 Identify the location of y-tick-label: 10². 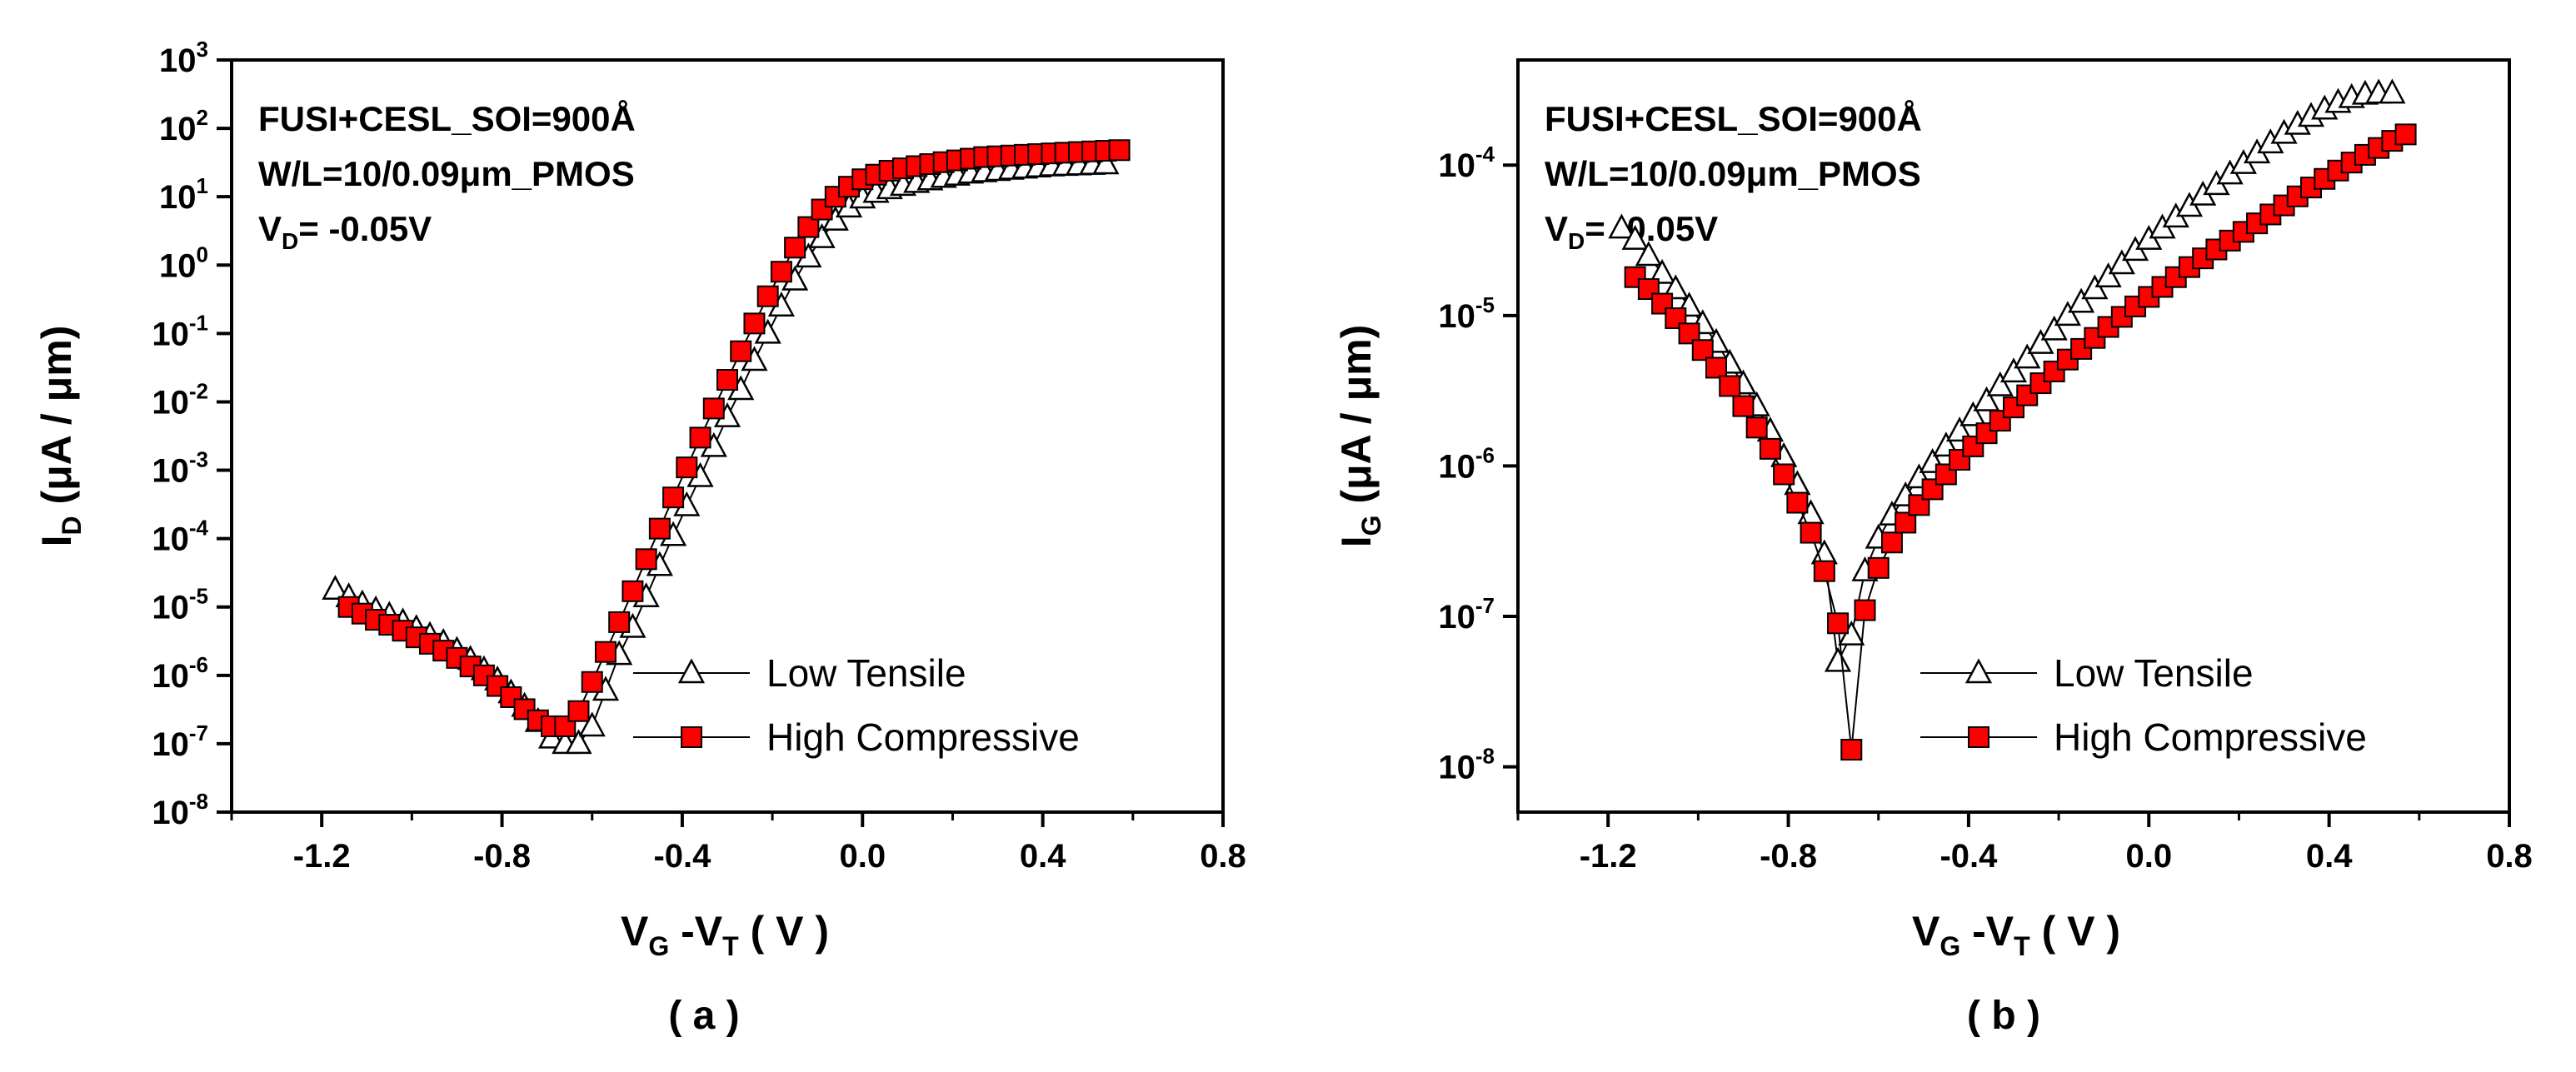
(183, 126).